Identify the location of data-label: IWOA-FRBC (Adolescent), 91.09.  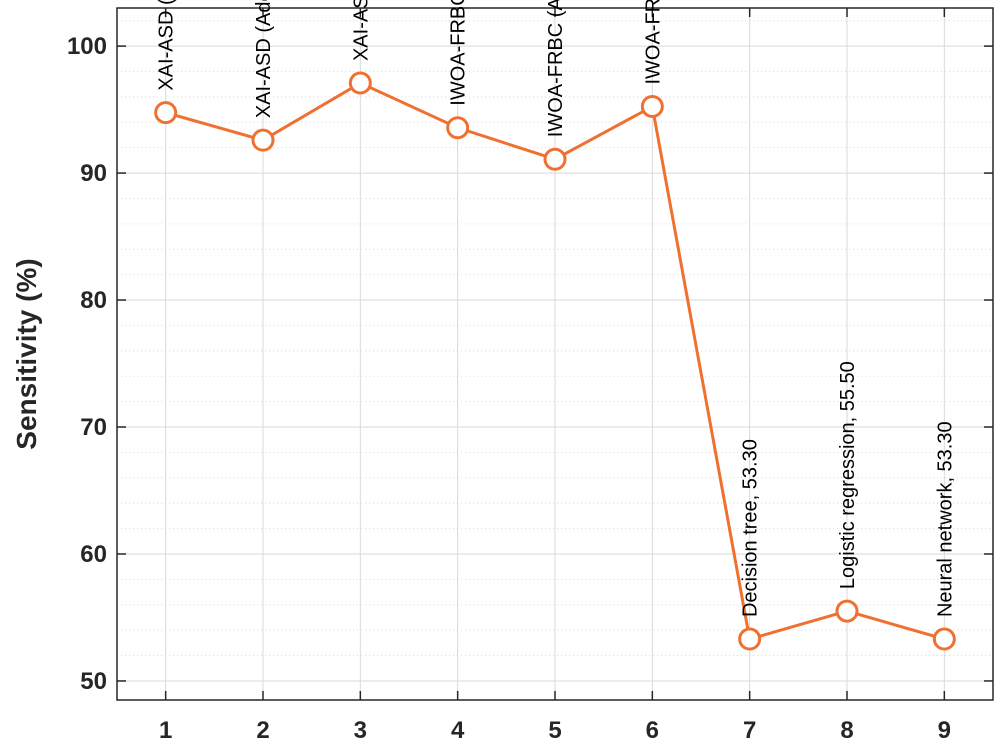
(556, 68).